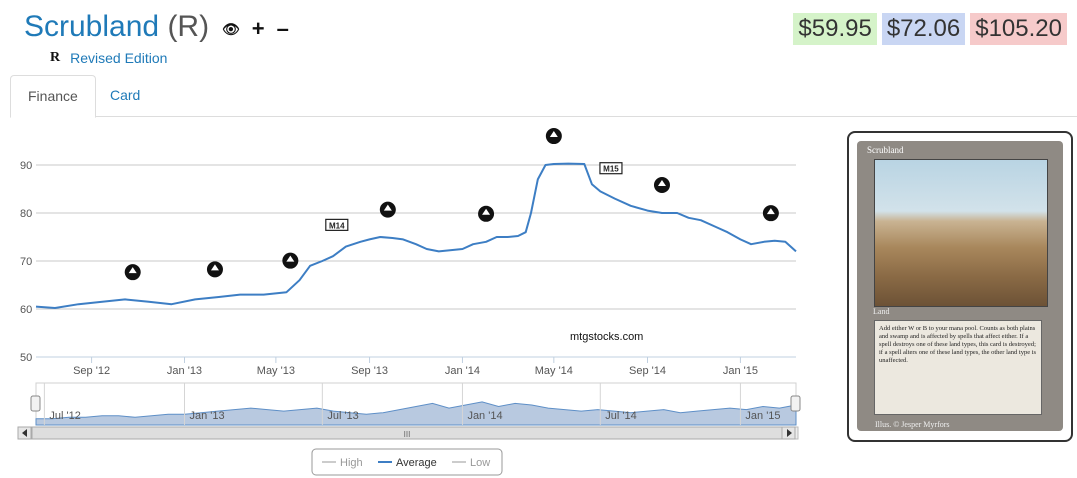 This screenshot has height=478, width=1077. I want to click on price-average: $72.06, so click(923, 29).